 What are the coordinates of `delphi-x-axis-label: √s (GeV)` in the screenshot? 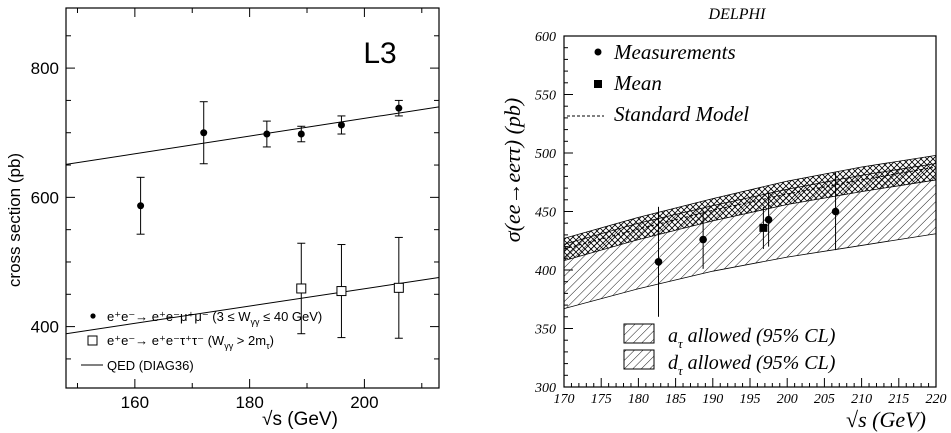 It's located at (886, 419).